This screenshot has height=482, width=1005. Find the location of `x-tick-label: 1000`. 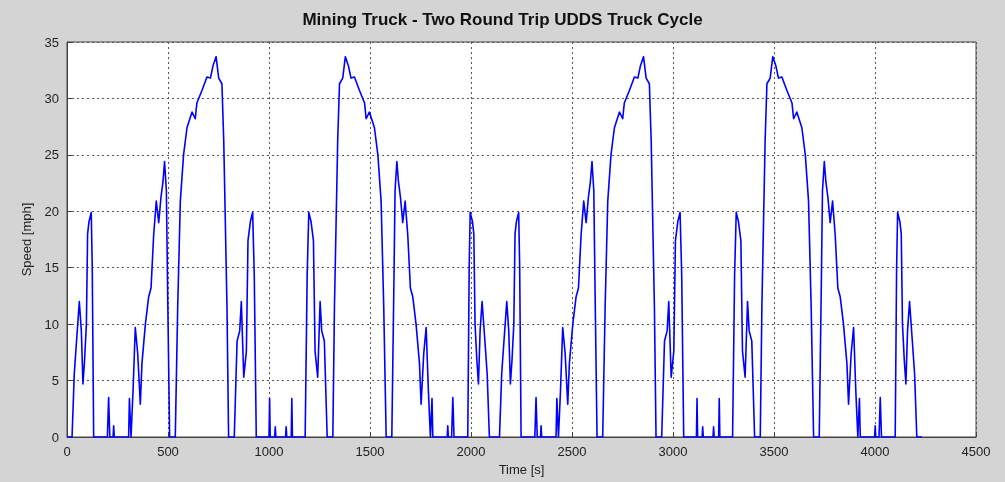

x-tick-label: 1000 is located at coordinates (269, 451).